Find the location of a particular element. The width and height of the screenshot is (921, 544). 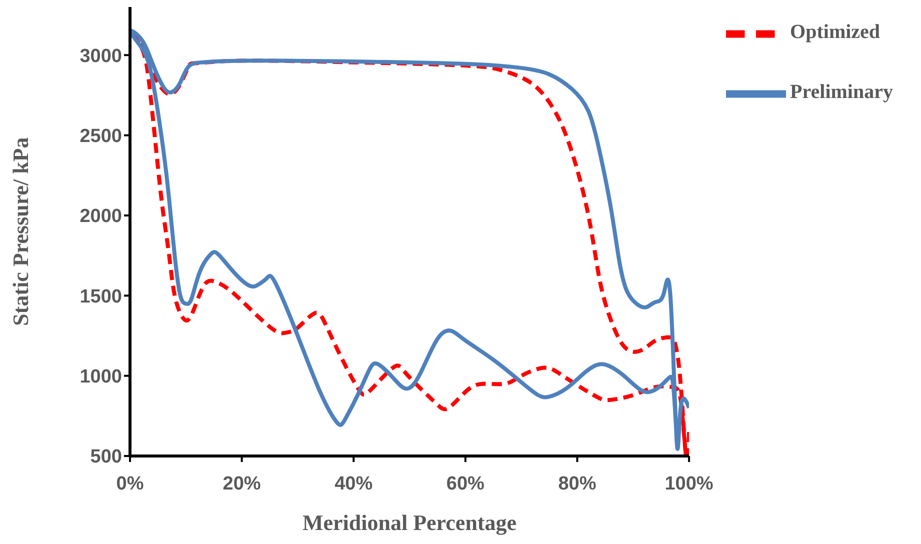

x-axis-title: Meridional Percentage is located at coordinates (409, 522).